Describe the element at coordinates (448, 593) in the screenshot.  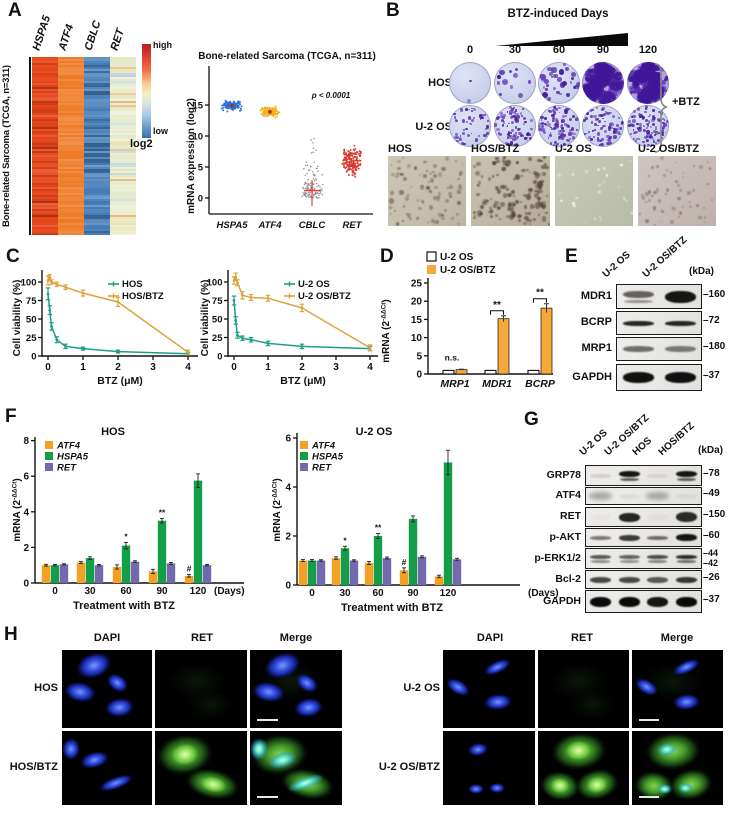
I see `svg-text: 120` at that location.